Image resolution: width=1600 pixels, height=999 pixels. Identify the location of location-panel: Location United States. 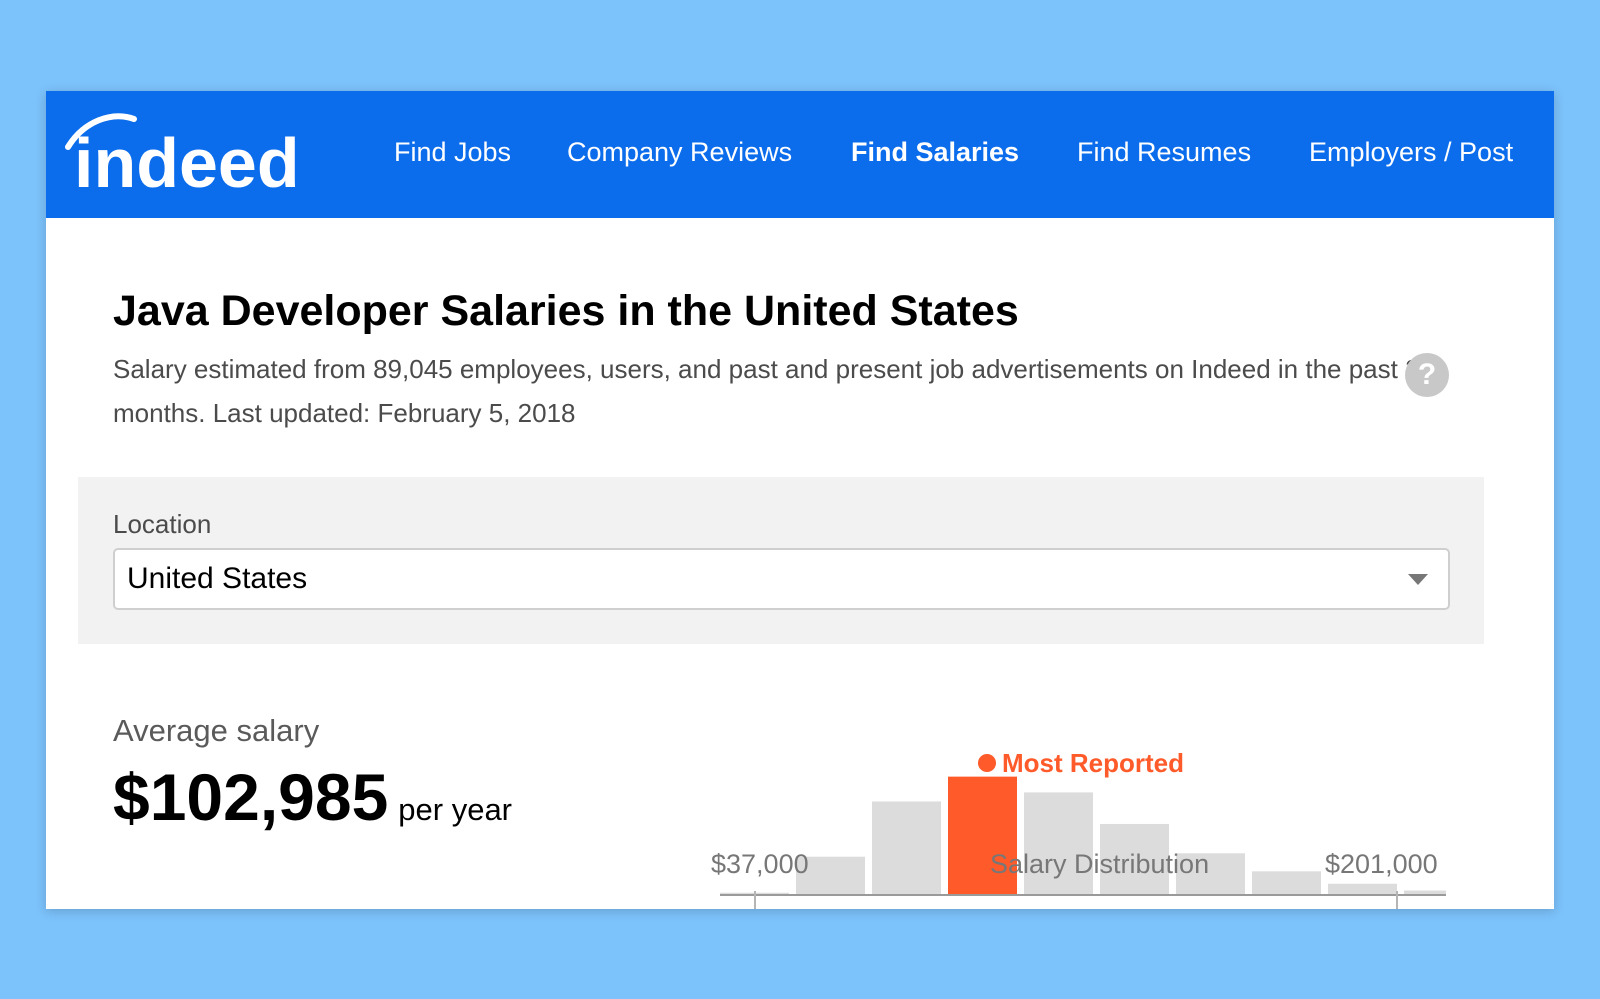
(781, 560).